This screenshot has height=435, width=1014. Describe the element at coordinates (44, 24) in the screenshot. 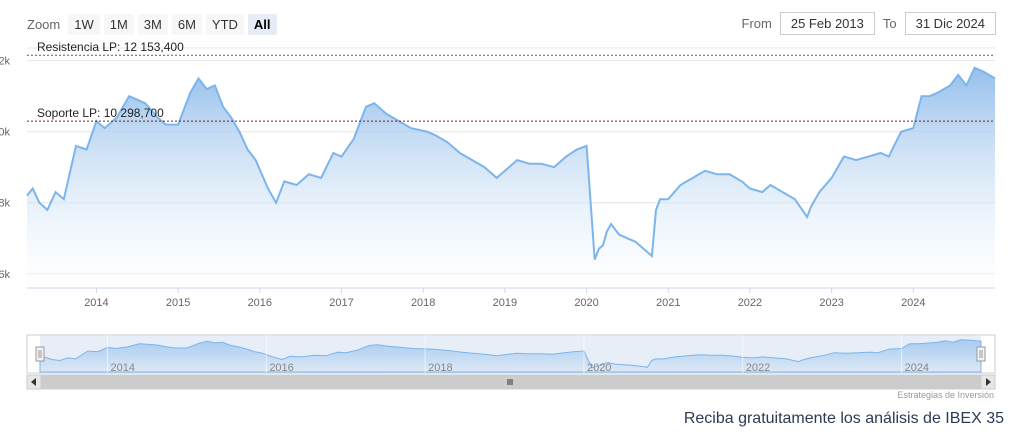

I see `zoom-label: Zoom` at that location.